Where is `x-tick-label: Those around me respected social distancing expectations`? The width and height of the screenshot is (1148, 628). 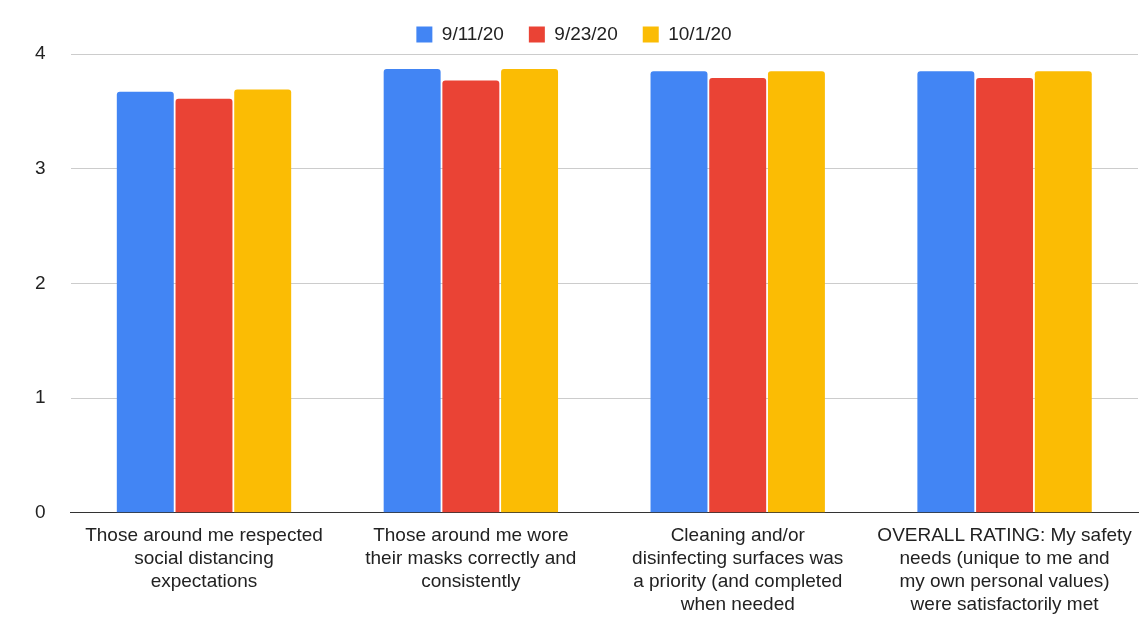 x-tick-label: Those around me respected social distancing expectations is located at coordinates (204, 558).